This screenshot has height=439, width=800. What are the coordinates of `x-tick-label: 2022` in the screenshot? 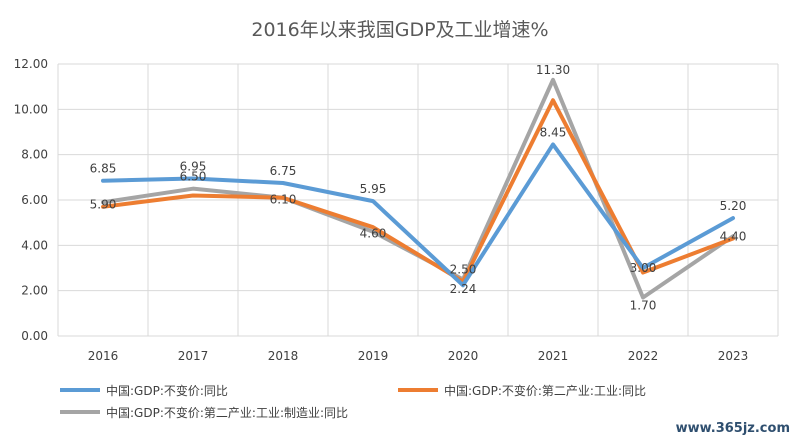 It's located at (643, 356).